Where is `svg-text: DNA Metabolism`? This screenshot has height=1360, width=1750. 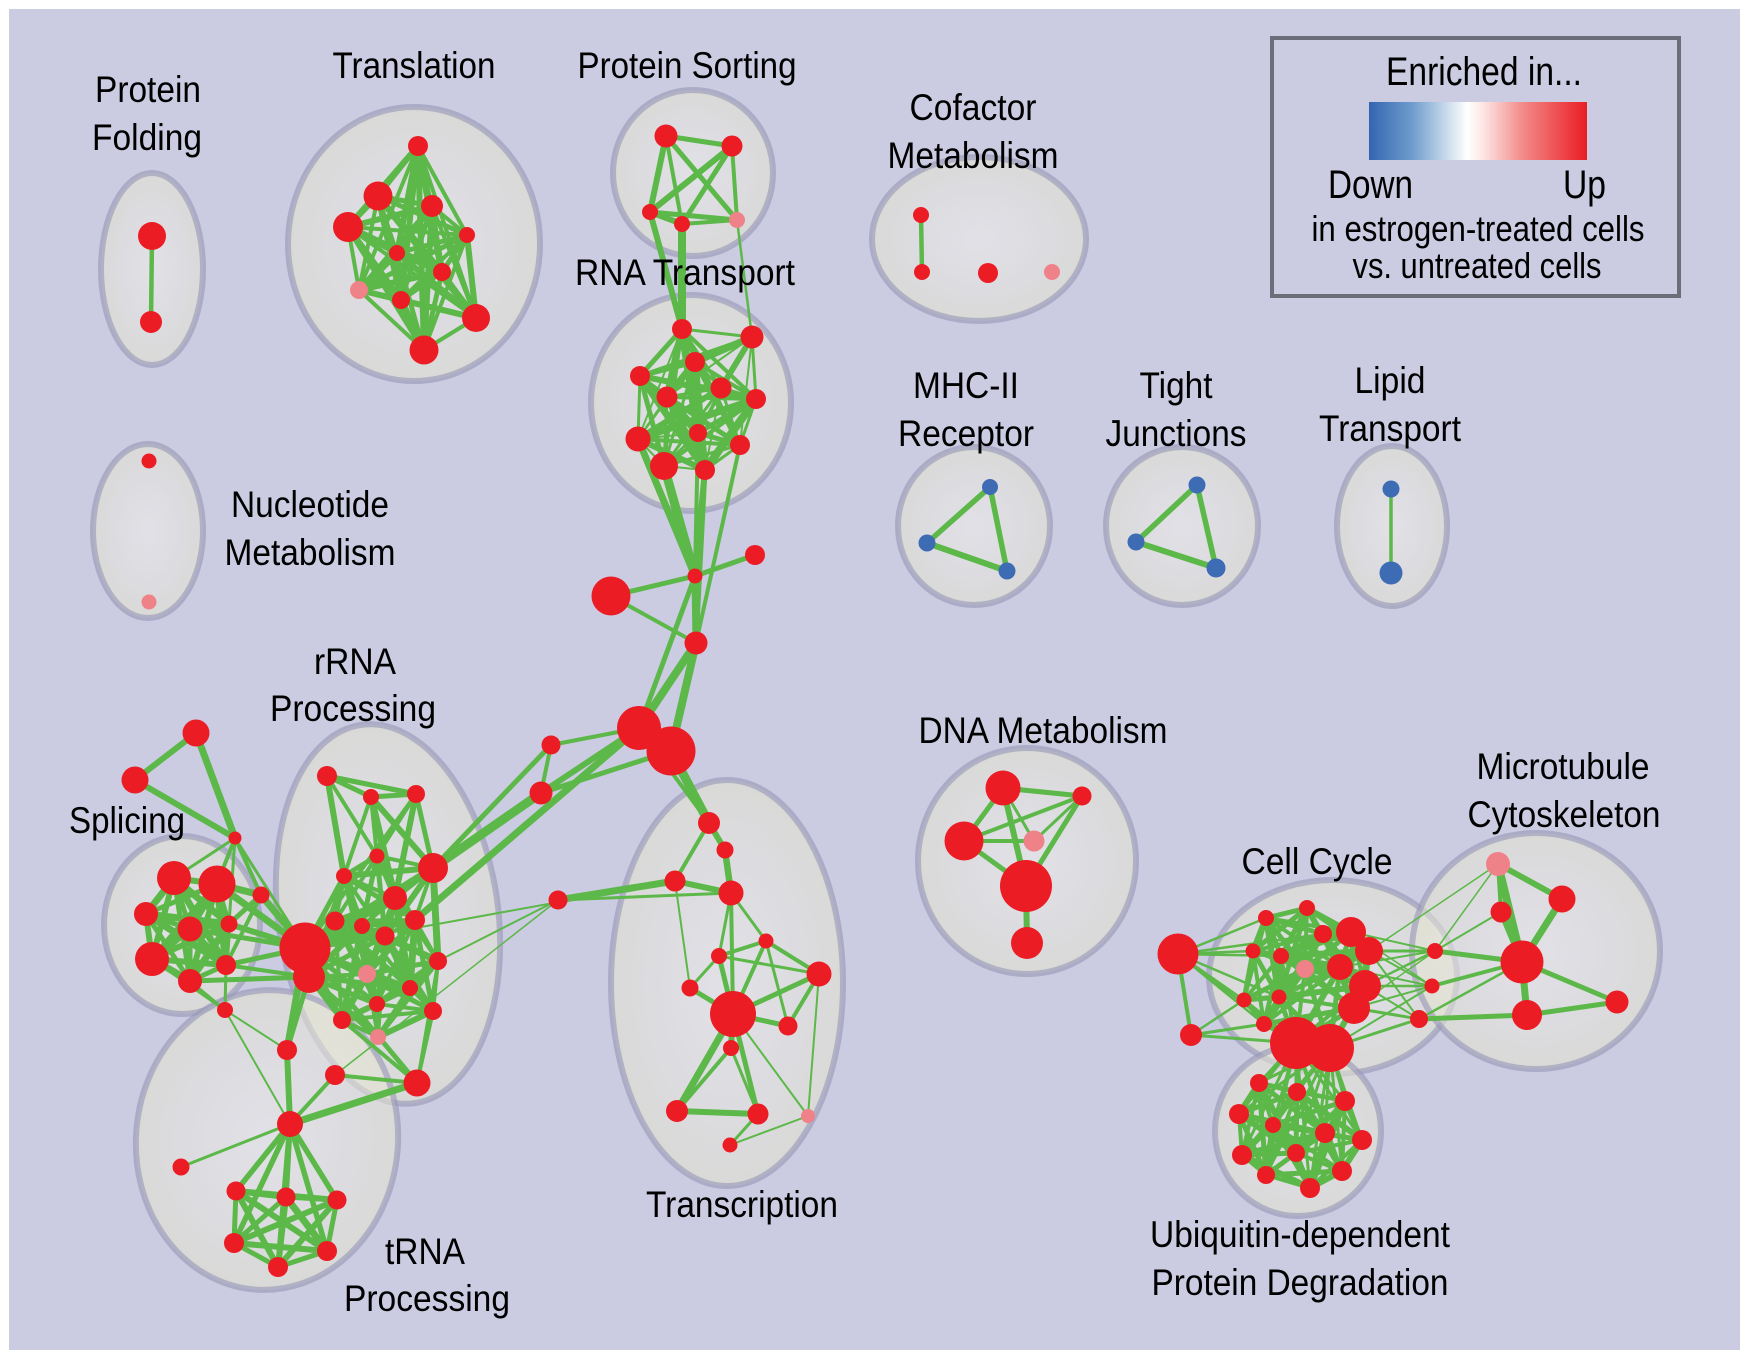
svg-text: DNA Metabolism is located at coordinates (1043, 730).